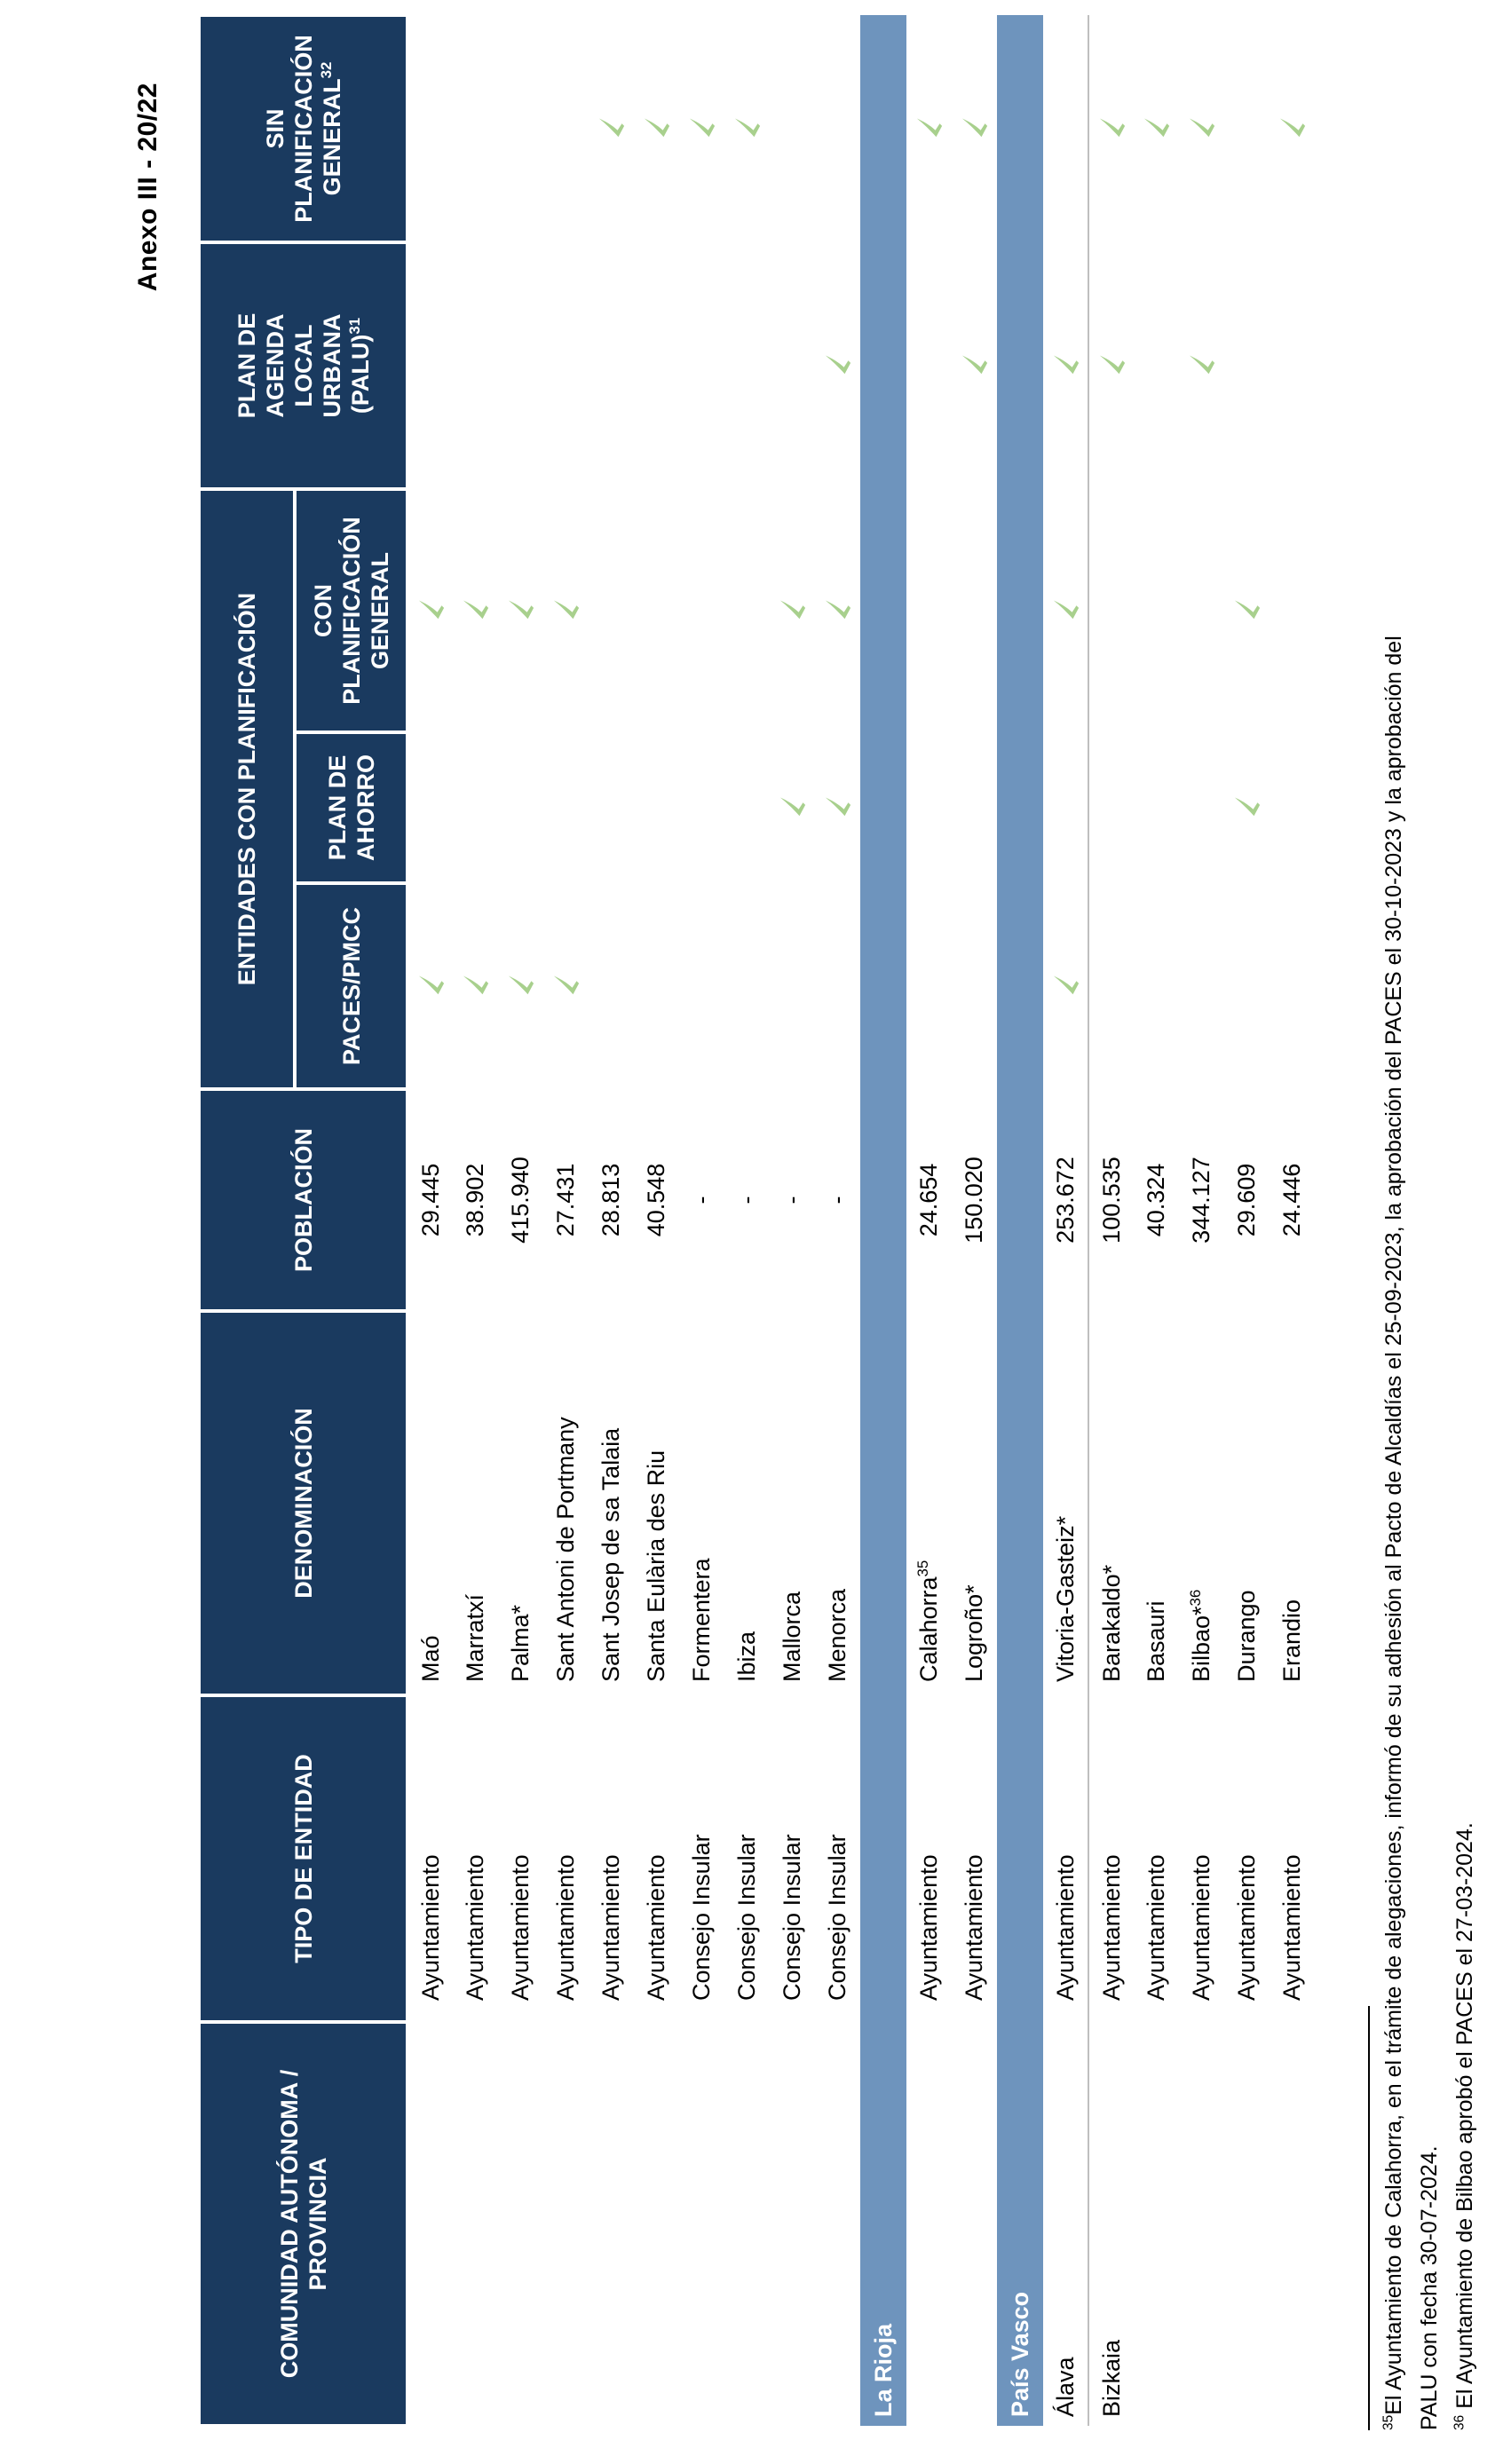 This screenshot has height=2464, width=1511. Describe the element at coordinates (883, 1221) in the screenshot. I see `section-header-row: La Rioja` at that location.